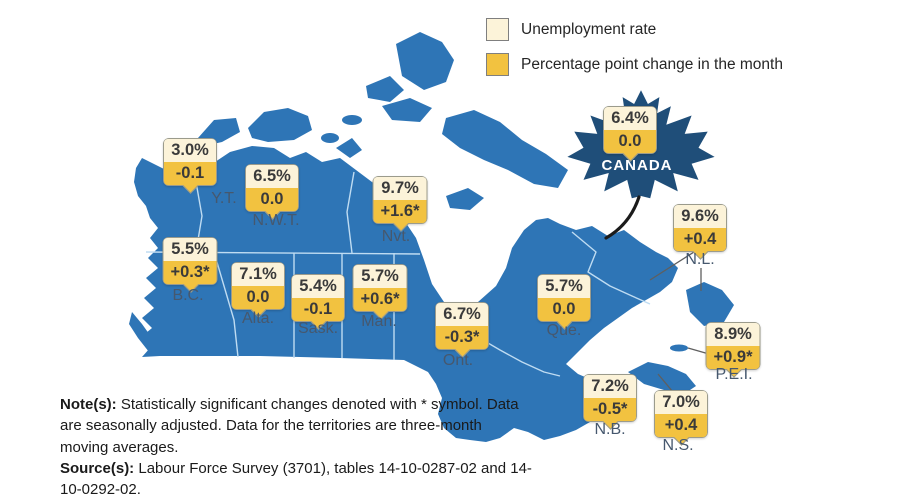 This screenshot has width=900, height=500. I want to click on region-label-que: Que., so click(564, 330).